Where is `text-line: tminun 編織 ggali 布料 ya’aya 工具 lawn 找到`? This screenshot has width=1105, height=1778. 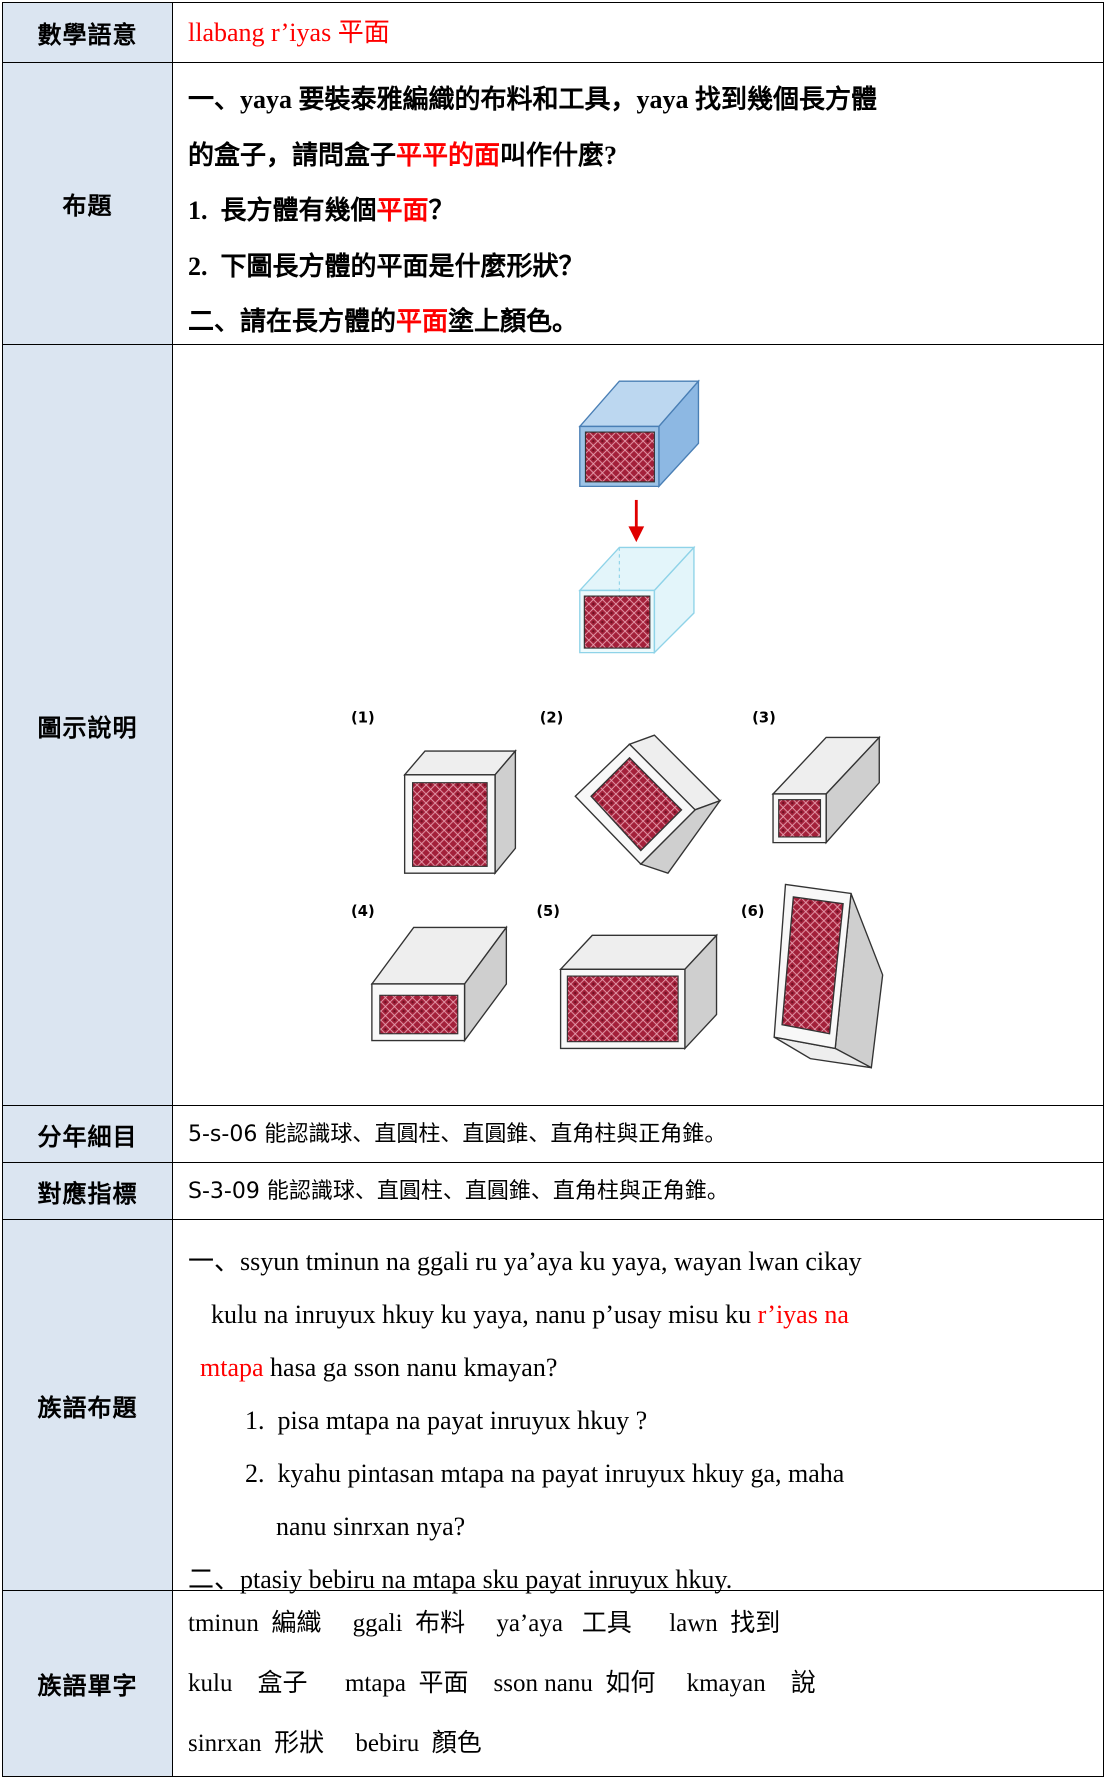 text-line: tminun 編織 ggali 布料 ya’aya 工具 lawn 找到 is located at coordinates (484, 1624).